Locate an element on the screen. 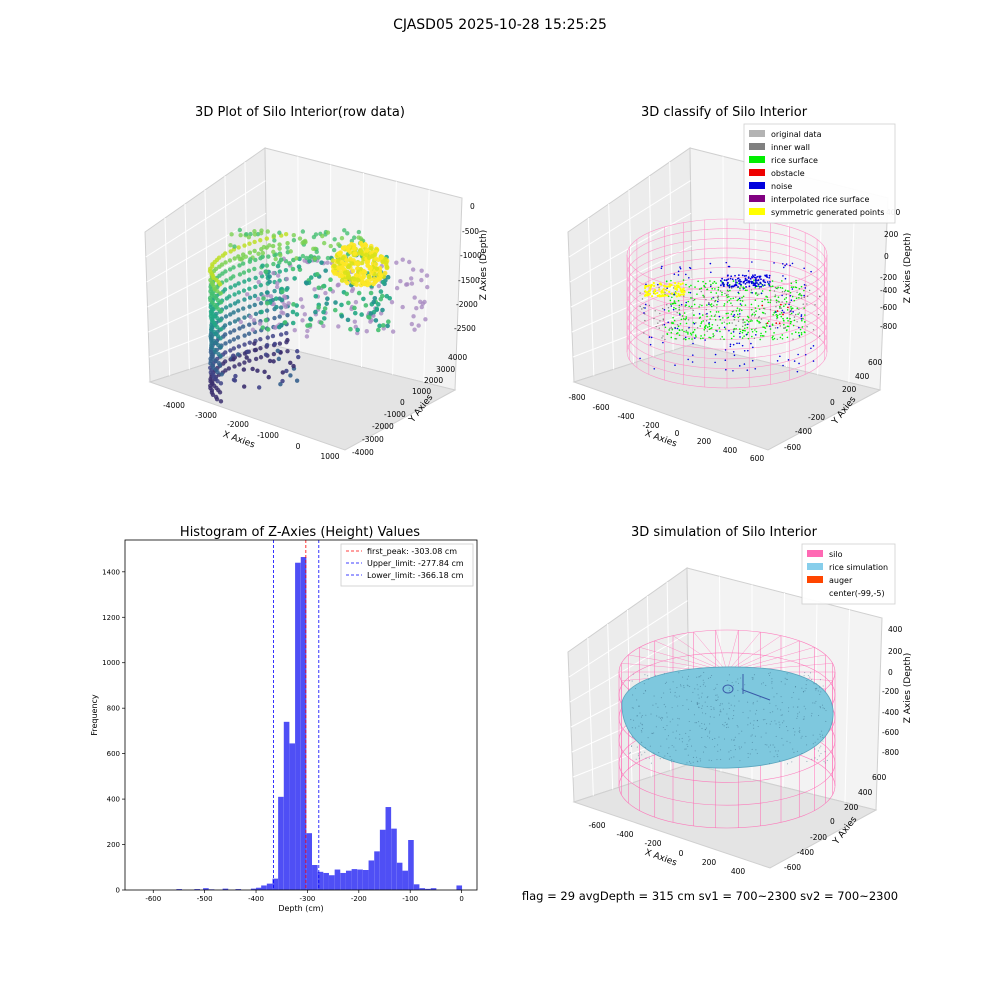 The height and width of the screenshot is (1000, 1000). classify-y-tick: 600 is located at coordinates (875, 362).